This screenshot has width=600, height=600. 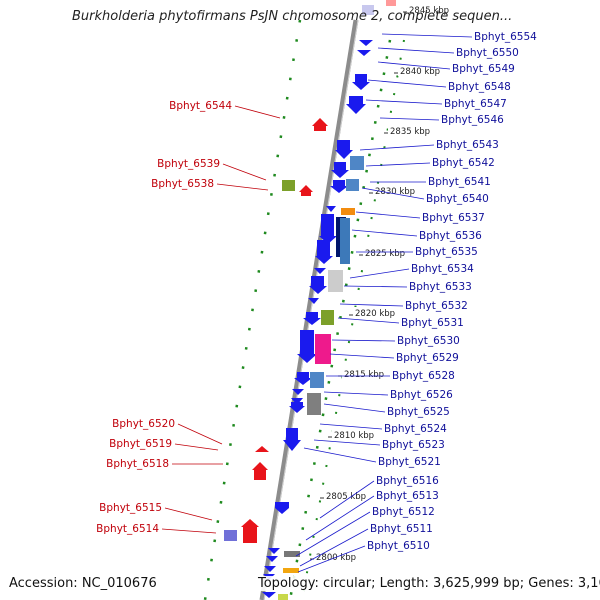 I want to click on gene-label-right: Bphyt_6540, so click(x=457, y=199).